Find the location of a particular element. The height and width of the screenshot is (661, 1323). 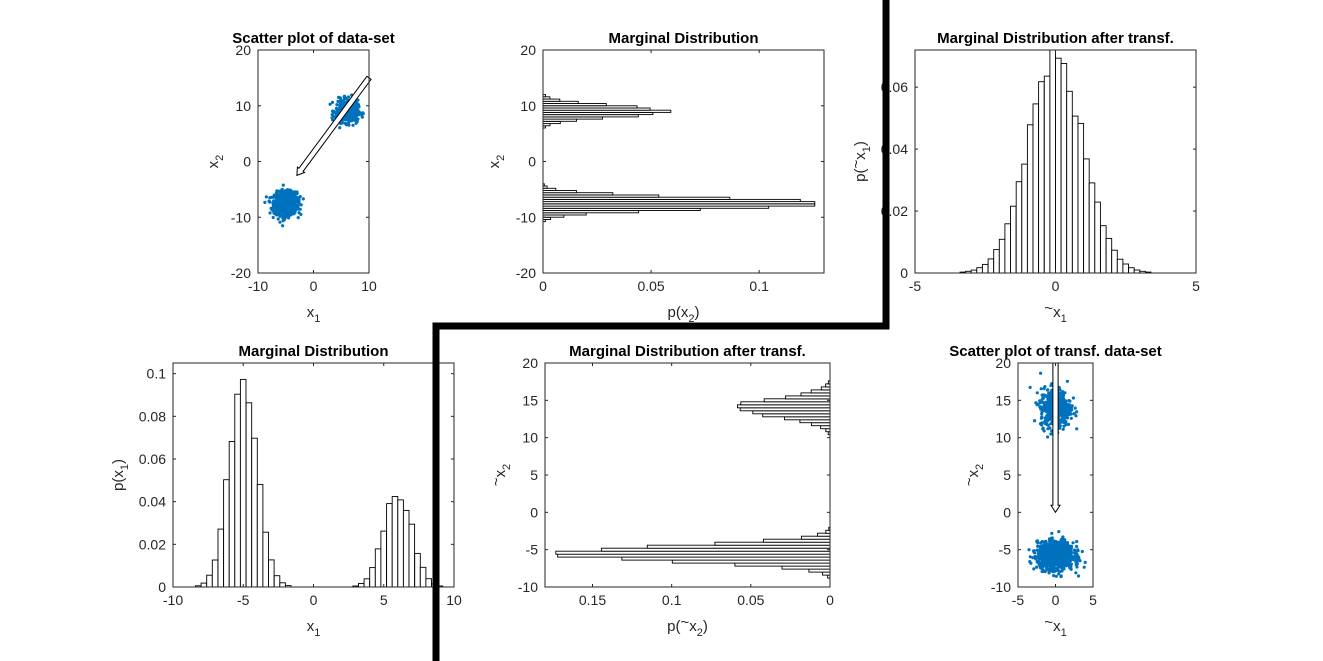

ylabel-tilde: ~ is located at coordinates (856, 164).